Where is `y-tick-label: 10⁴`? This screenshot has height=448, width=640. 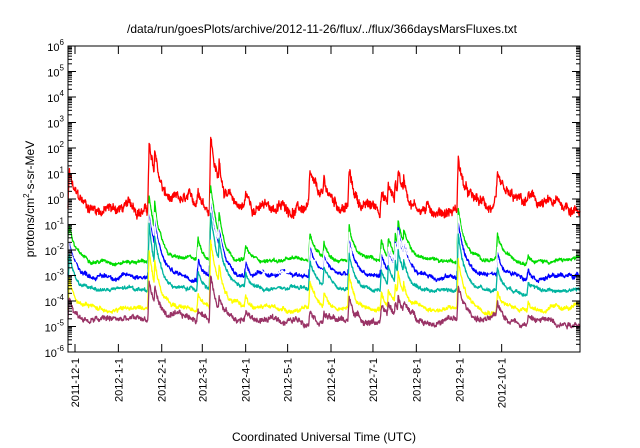 y-tick-label: 10⁴ is located at coordinates (55, 97).